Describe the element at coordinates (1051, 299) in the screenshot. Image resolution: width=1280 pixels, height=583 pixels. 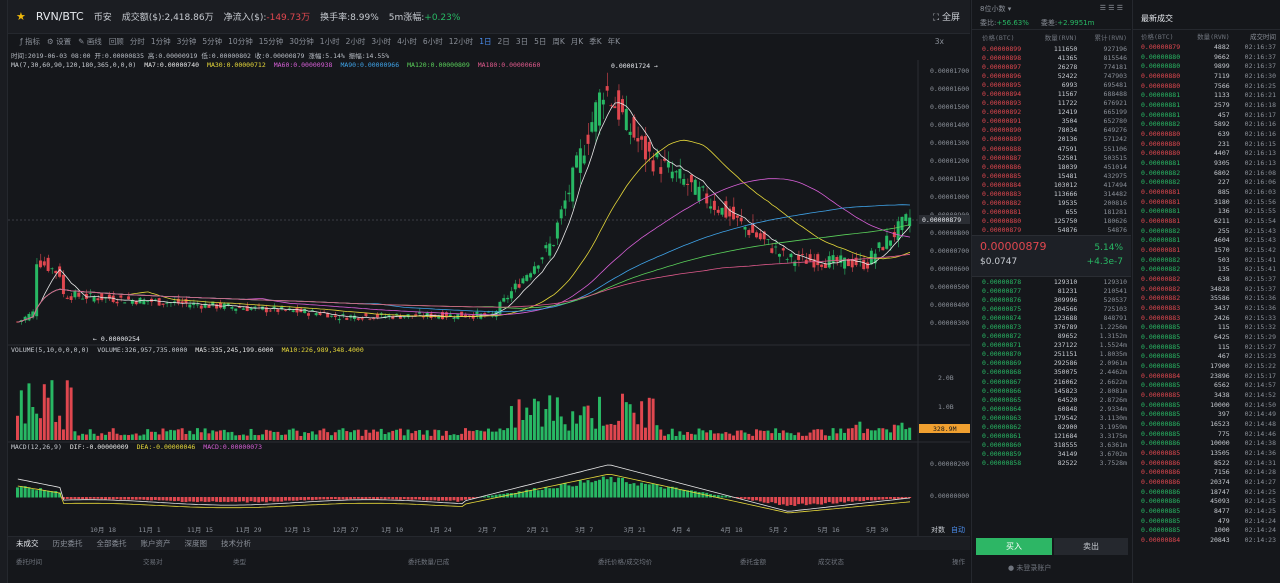
I see `bids-row: 0.00000876 309996 520537` at that location.